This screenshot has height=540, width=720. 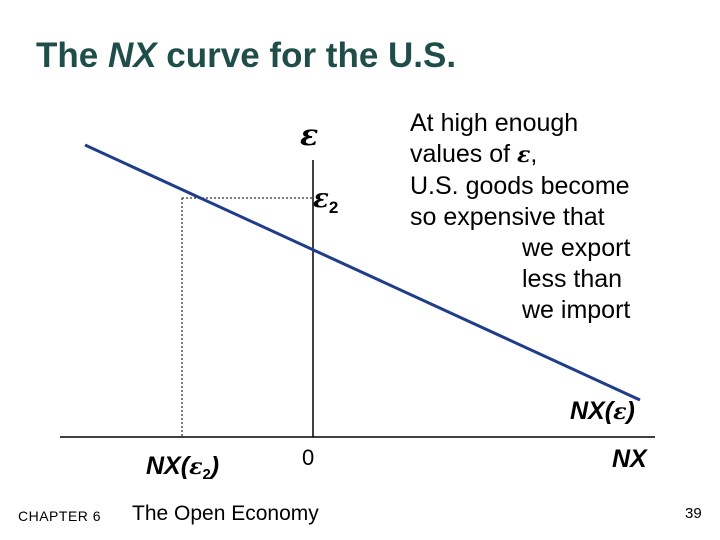 What do you see at coordinates (215, 466) in the screenshot?
I see `nx-eps2-suffix: )` at bounding box center [215, 466].